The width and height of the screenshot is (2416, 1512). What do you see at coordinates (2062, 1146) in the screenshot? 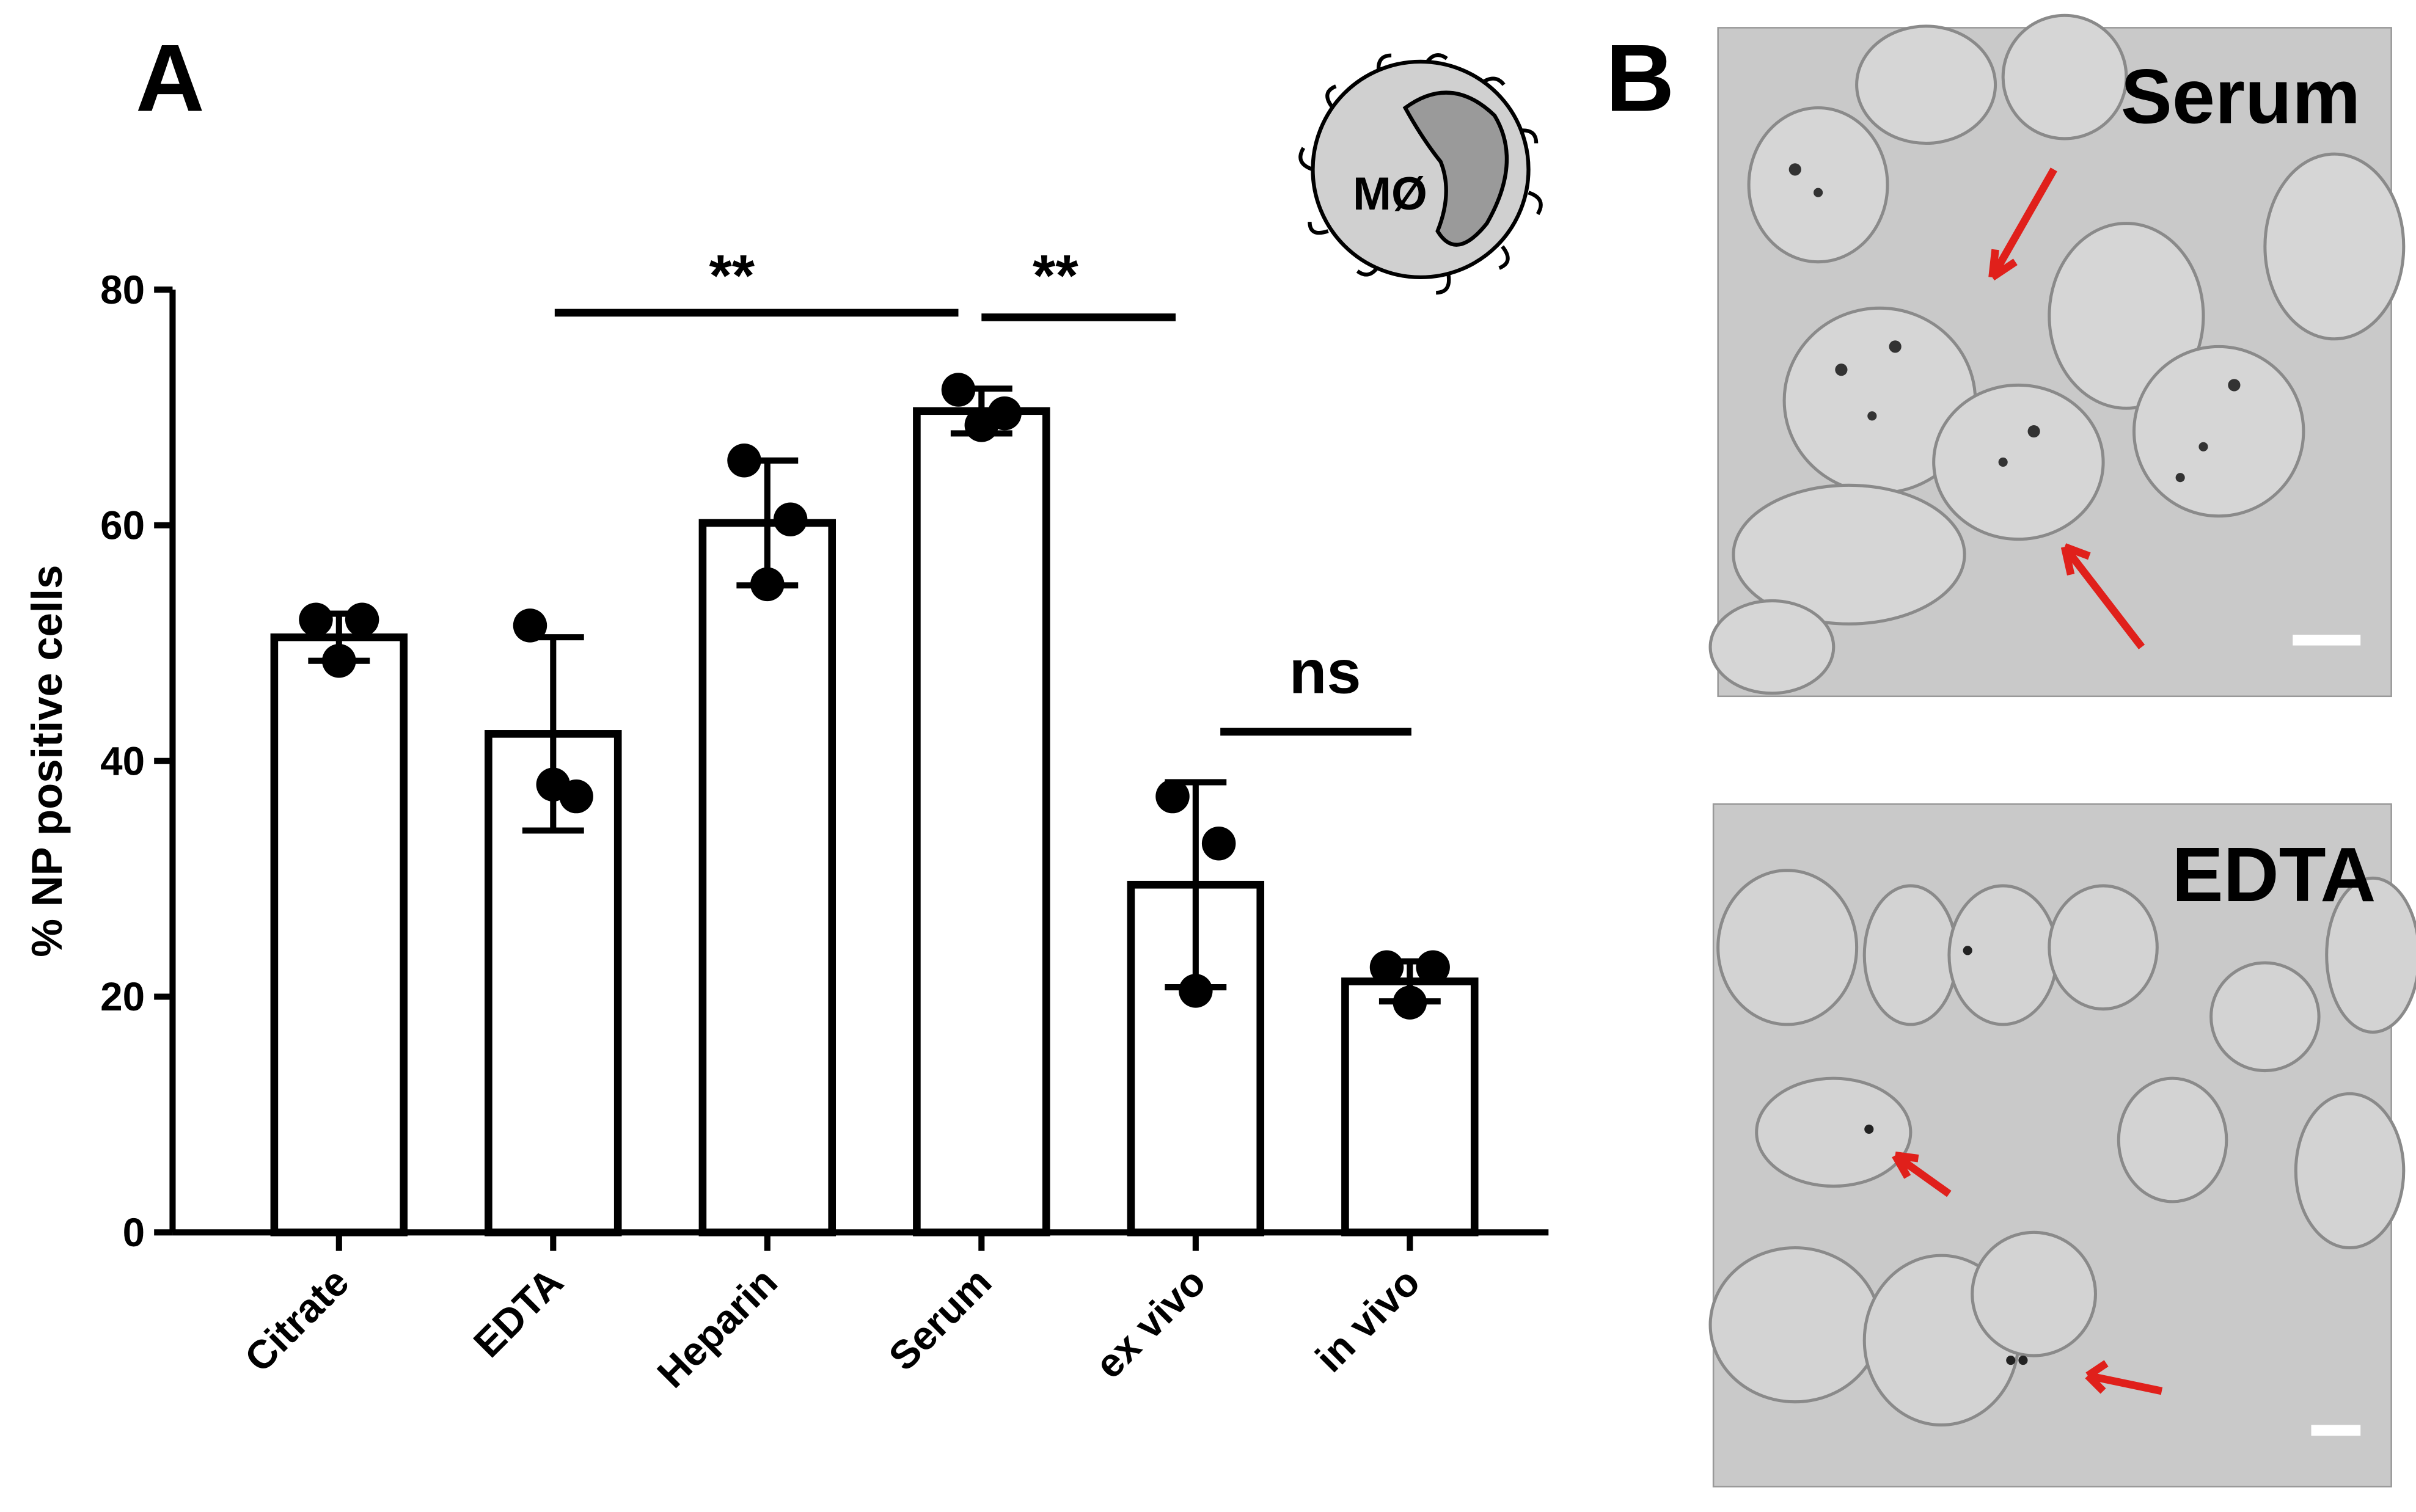
I see `micrograph-edta: EDTA` at bounding box center [2062, 1146].